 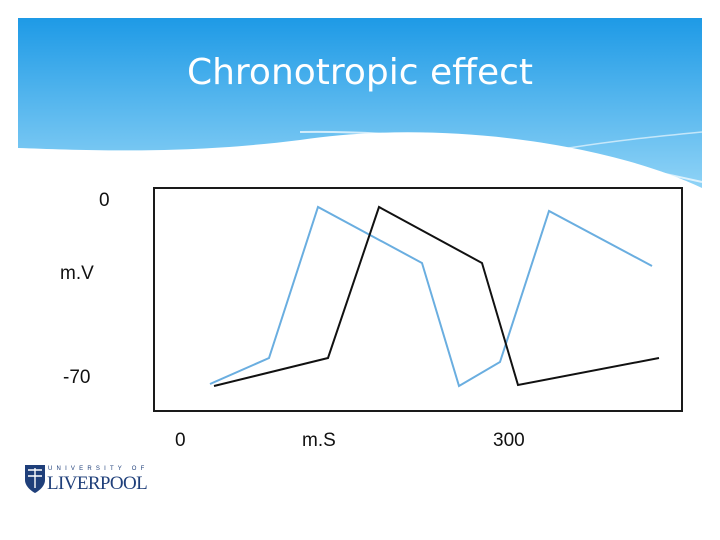 What do you see at coordinates (97, 483) in the screenshot?
I see `logo-liverpool: LIVERPOOL` at bounding box center [97, 483].